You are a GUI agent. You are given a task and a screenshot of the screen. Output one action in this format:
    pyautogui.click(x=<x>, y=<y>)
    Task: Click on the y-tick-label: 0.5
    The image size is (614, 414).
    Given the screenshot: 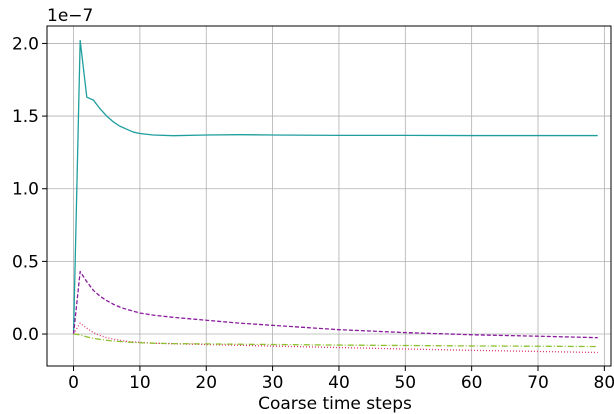 What is the action you would take?
    pyautogui.click(x=25, y=262)
    